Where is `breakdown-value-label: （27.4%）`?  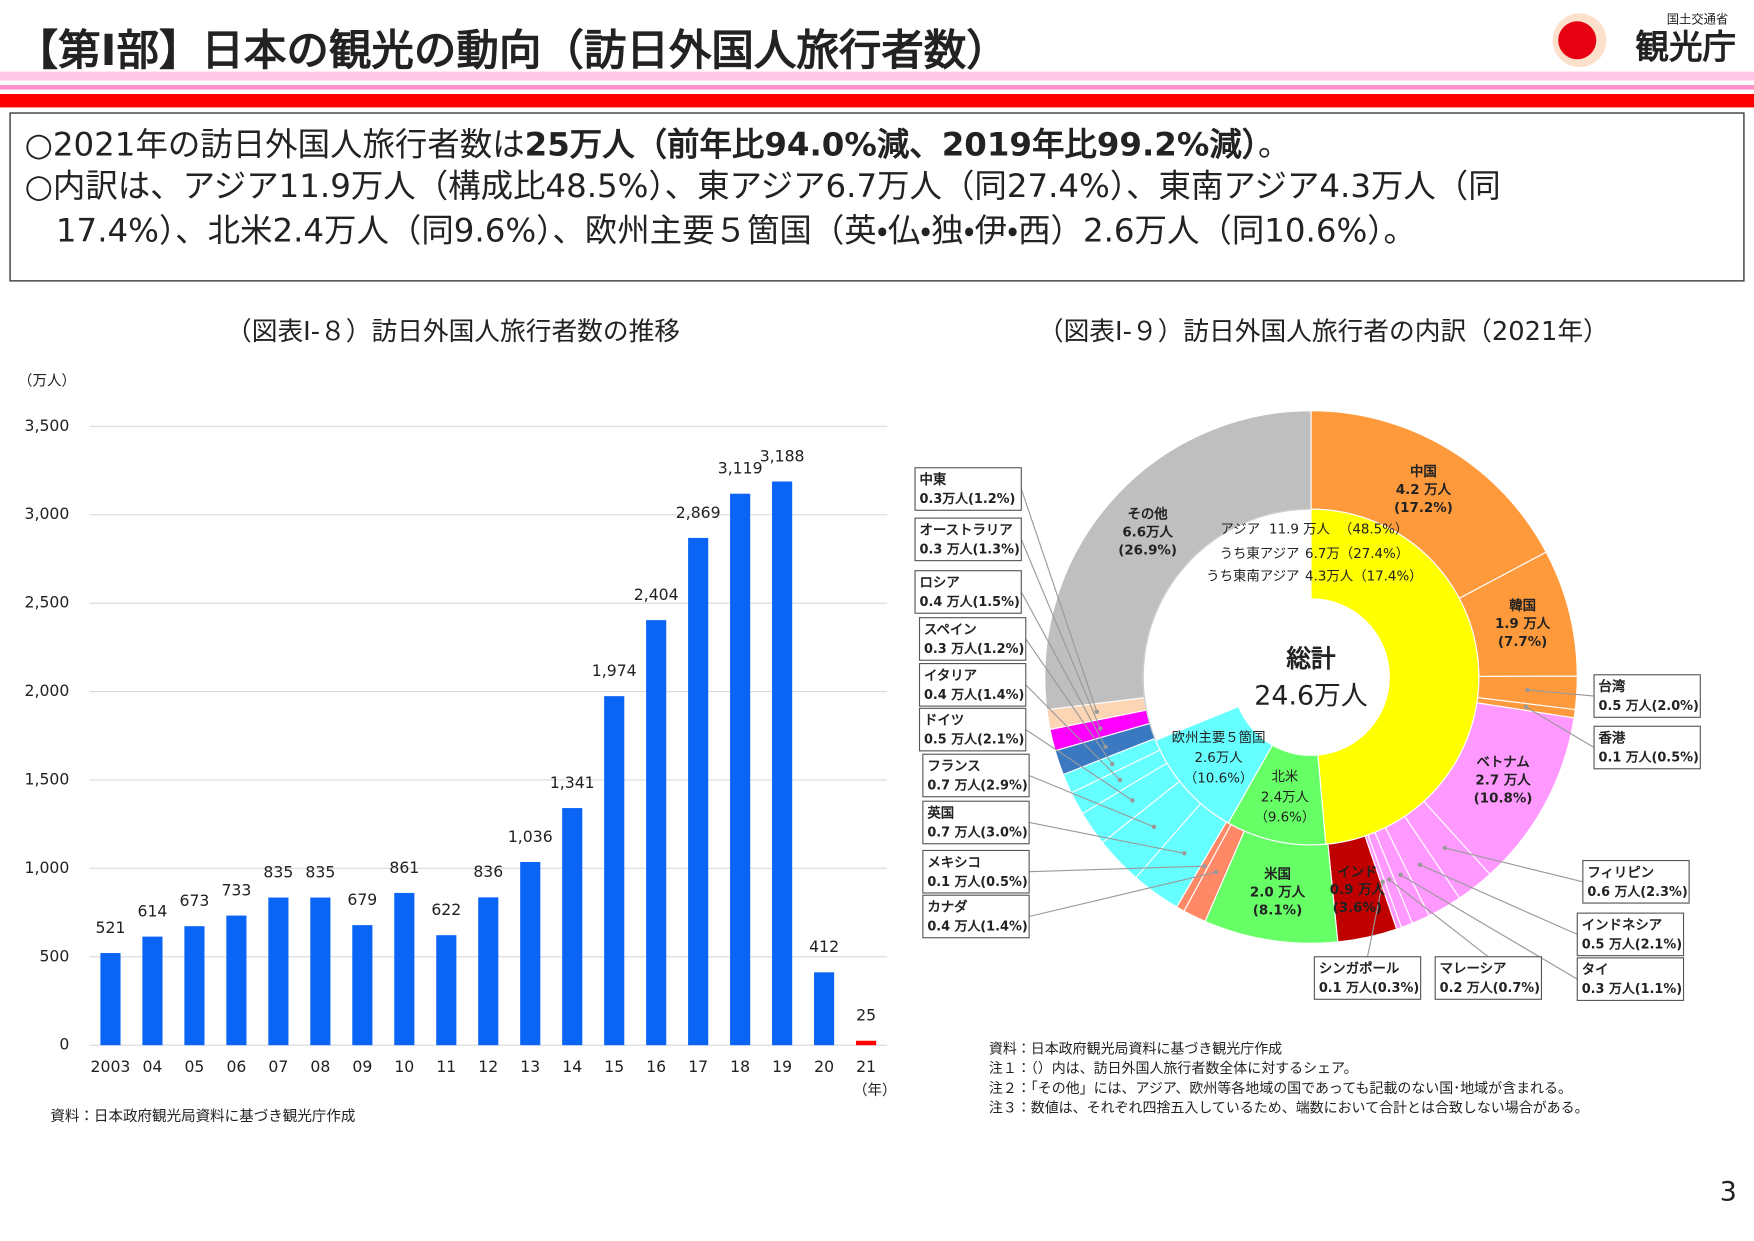
breakdown-value-label: （27.4%） is located at coordinates (1374, 554).